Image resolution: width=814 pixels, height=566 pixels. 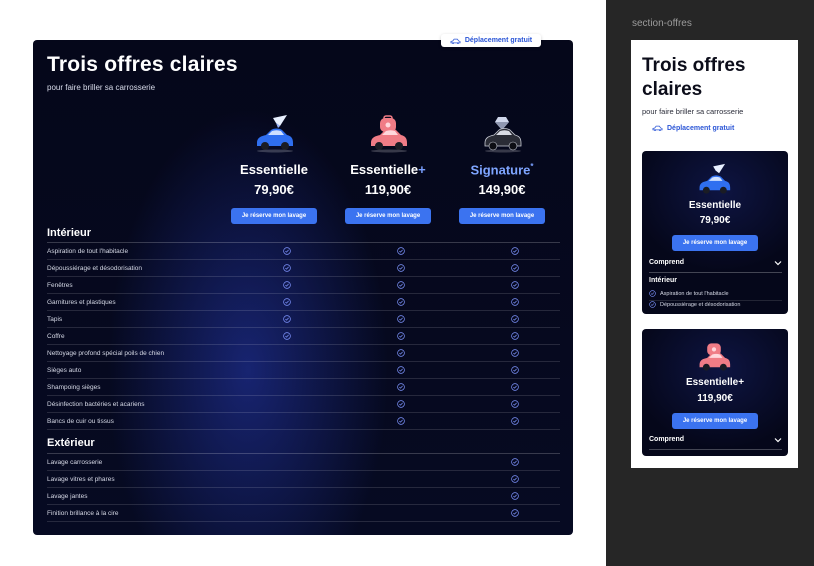 What do you see at coordinates (715, 220) in the screenshot?
I see `card-price: 79,90€` at bounding box center [715, 220].